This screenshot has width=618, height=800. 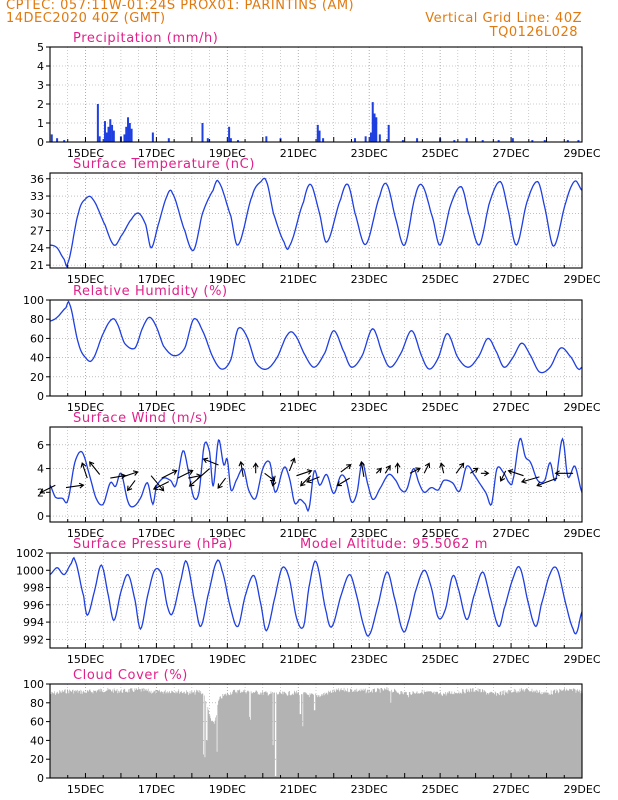 I want to click on humidity-xtick-label: 17DEC, so click(x=156, y=407).